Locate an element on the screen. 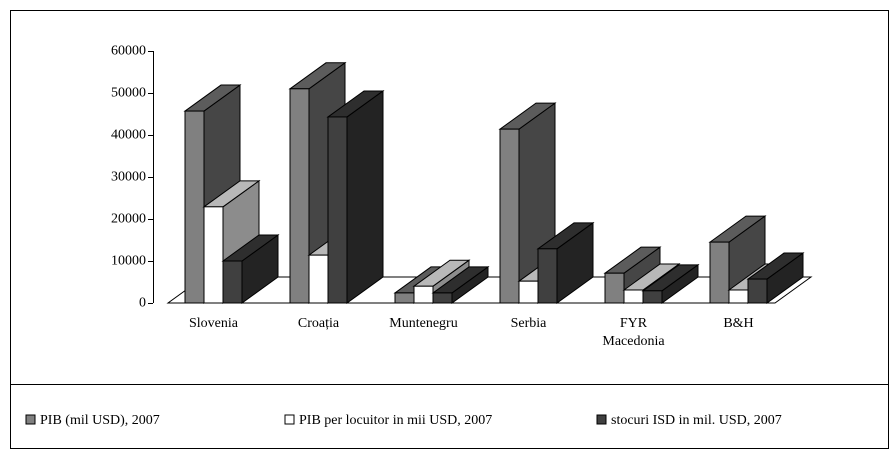 The width and height of the screenshot is (890, 450). y-tick-label: 10000 is located at coordinates (128, 261).